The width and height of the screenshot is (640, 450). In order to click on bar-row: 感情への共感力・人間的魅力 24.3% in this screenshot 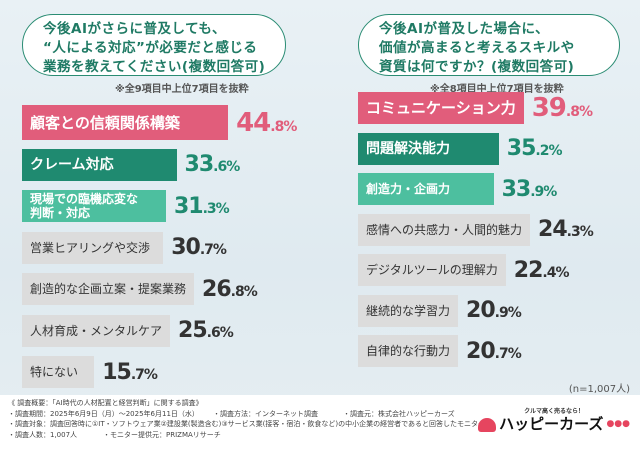, I will do `click(476, 229)`.